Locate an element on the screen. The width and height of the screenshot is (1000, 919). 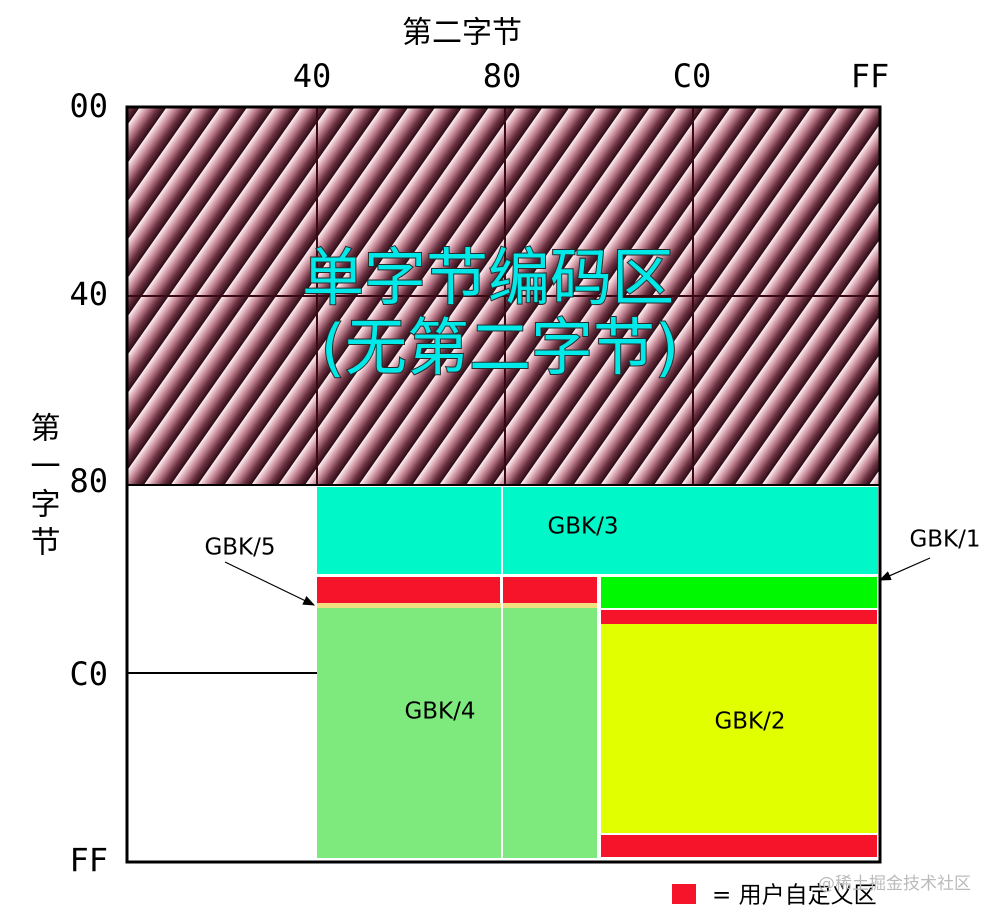
y-tick-label: 80 is located at coordinates (88, 481).